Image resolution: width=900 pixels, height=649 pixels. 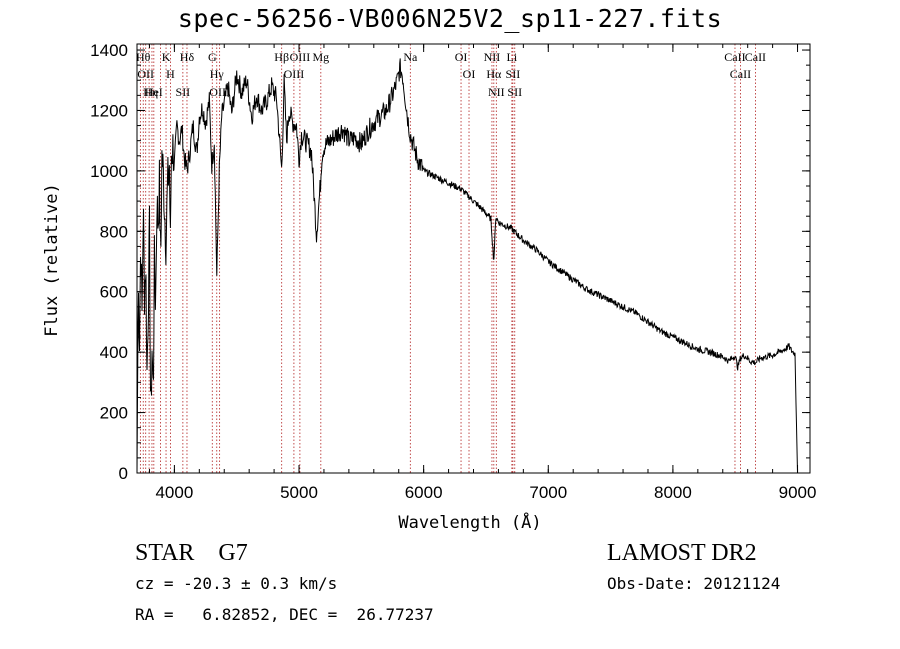 I want to click on y-tick-label: 600, so click(x=114, y=292).